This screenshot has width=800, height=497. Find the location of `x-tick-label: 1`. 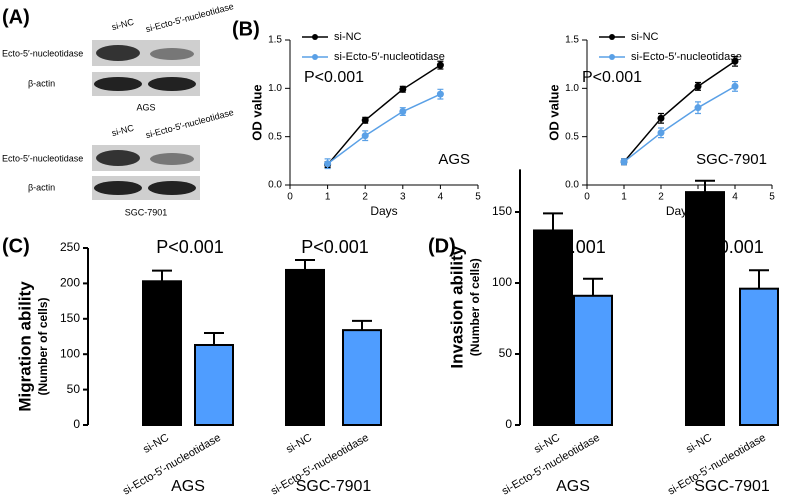

x-tick-label: 1 is located at coordinates (624, 197).